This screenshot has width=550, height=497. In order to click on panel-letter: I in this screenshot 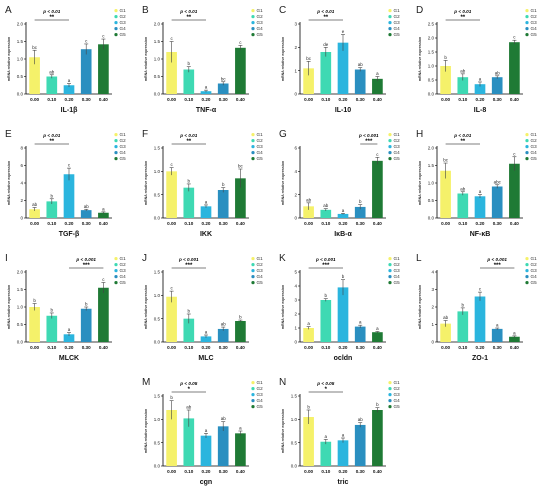, I will do `click(6, 258)`.